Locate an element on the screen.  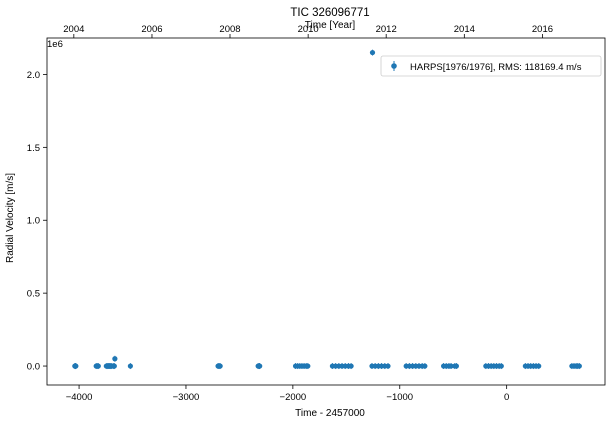
top-x-tick-label: 2004 is located at coordinates (73, 29).